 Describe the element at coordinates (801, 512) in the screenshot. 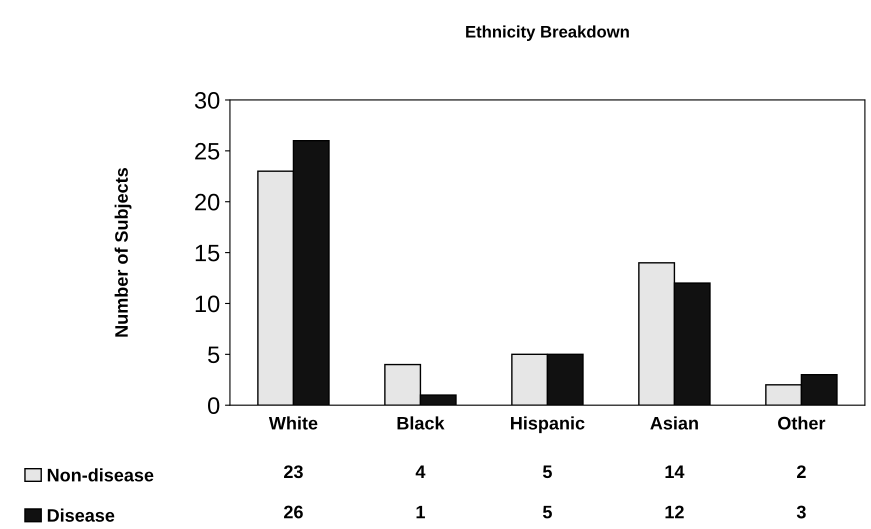

I see `data-label: 3` at that location.